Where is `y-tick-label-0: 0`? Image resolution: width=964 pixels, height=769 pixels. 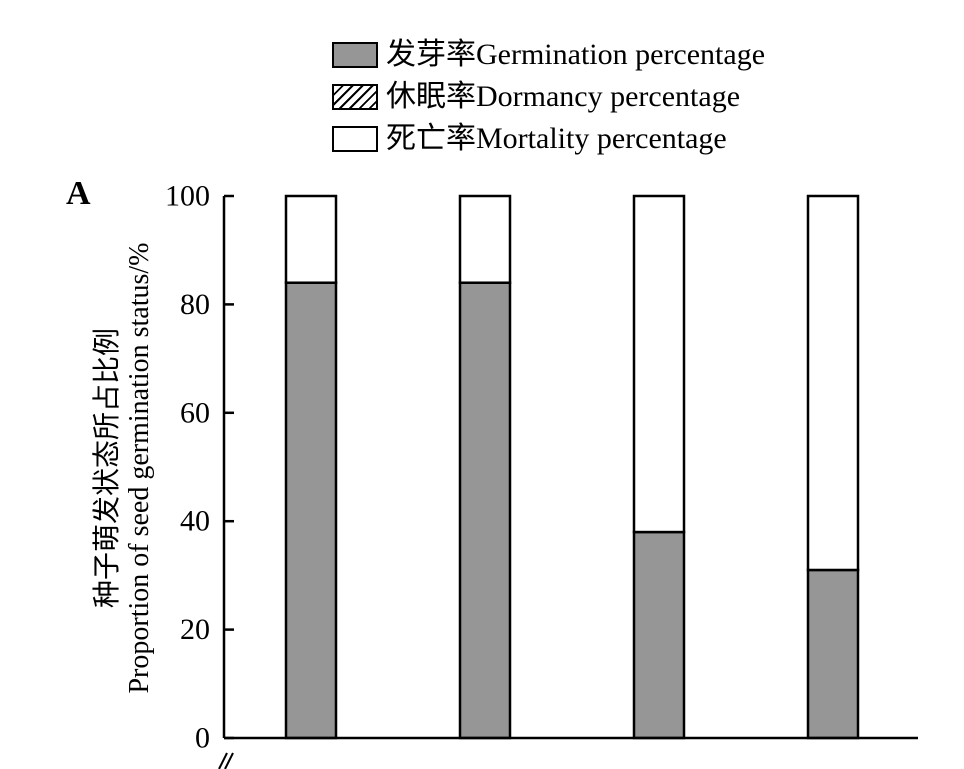 y-tick-label-0: 0 is located at coordinates (202, 738).